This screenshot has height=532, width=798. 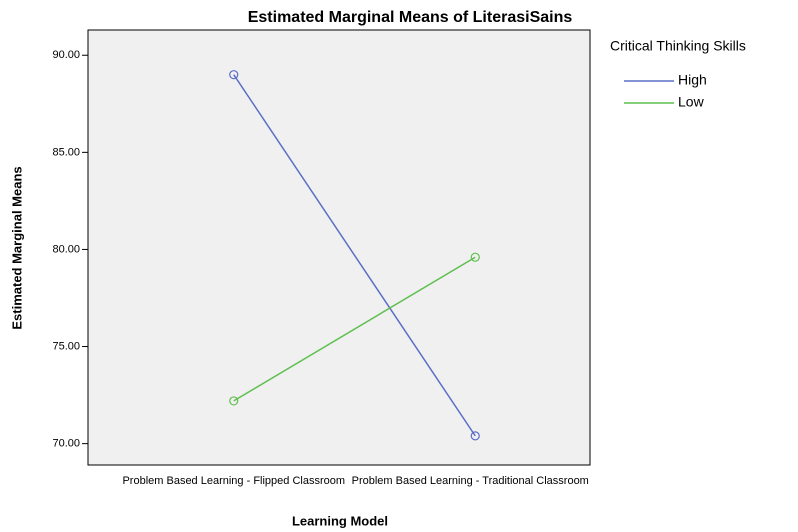 I want to click on series-line, so click(x=354, y=329).